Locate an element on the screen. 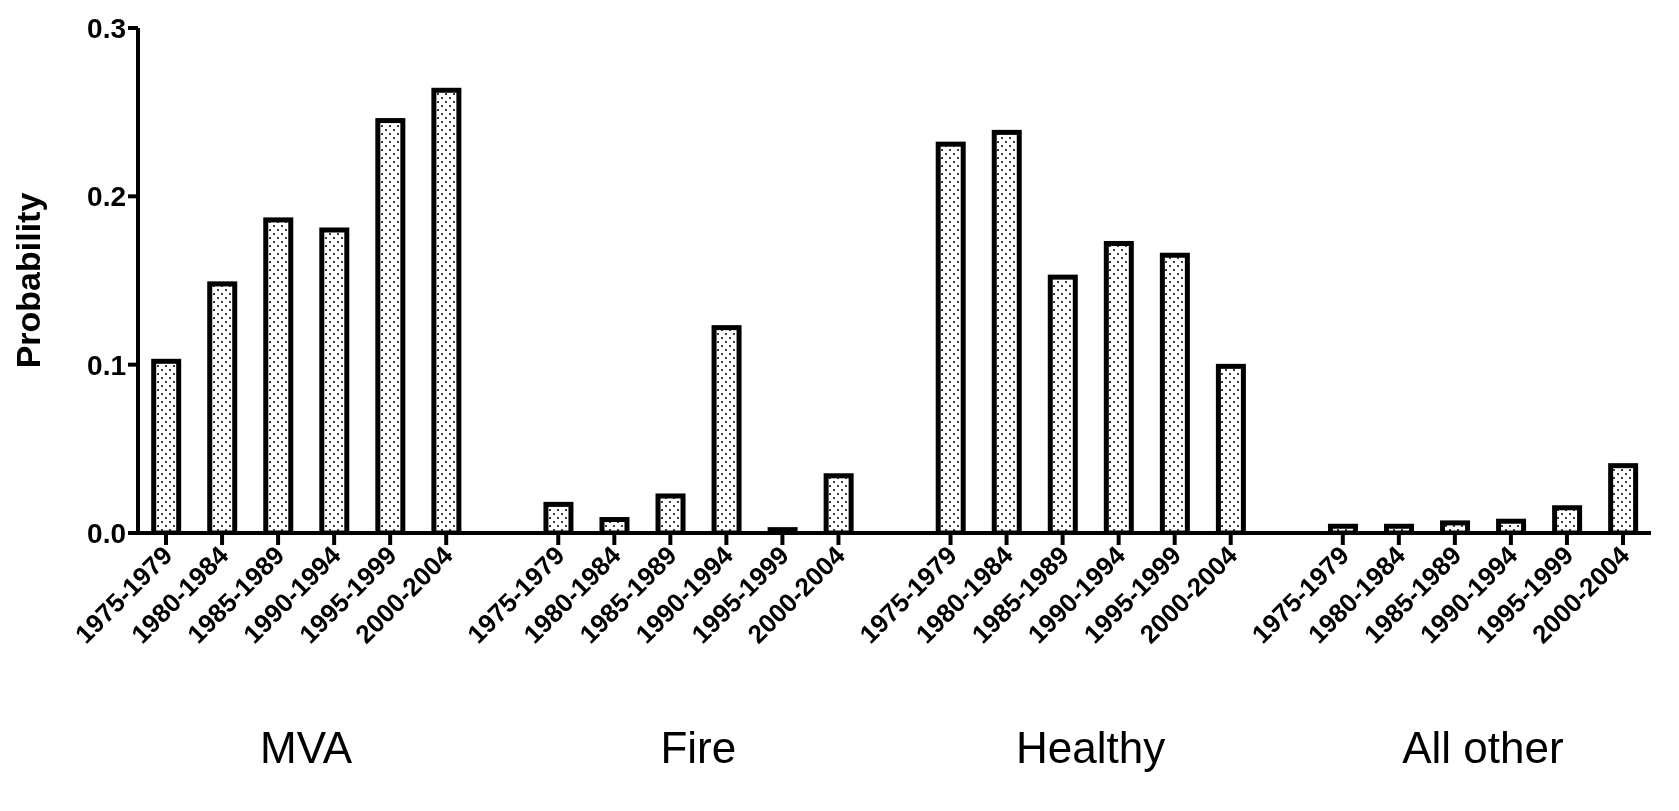  y-tick-label: 0.1 is located at coordinates (106, 365).